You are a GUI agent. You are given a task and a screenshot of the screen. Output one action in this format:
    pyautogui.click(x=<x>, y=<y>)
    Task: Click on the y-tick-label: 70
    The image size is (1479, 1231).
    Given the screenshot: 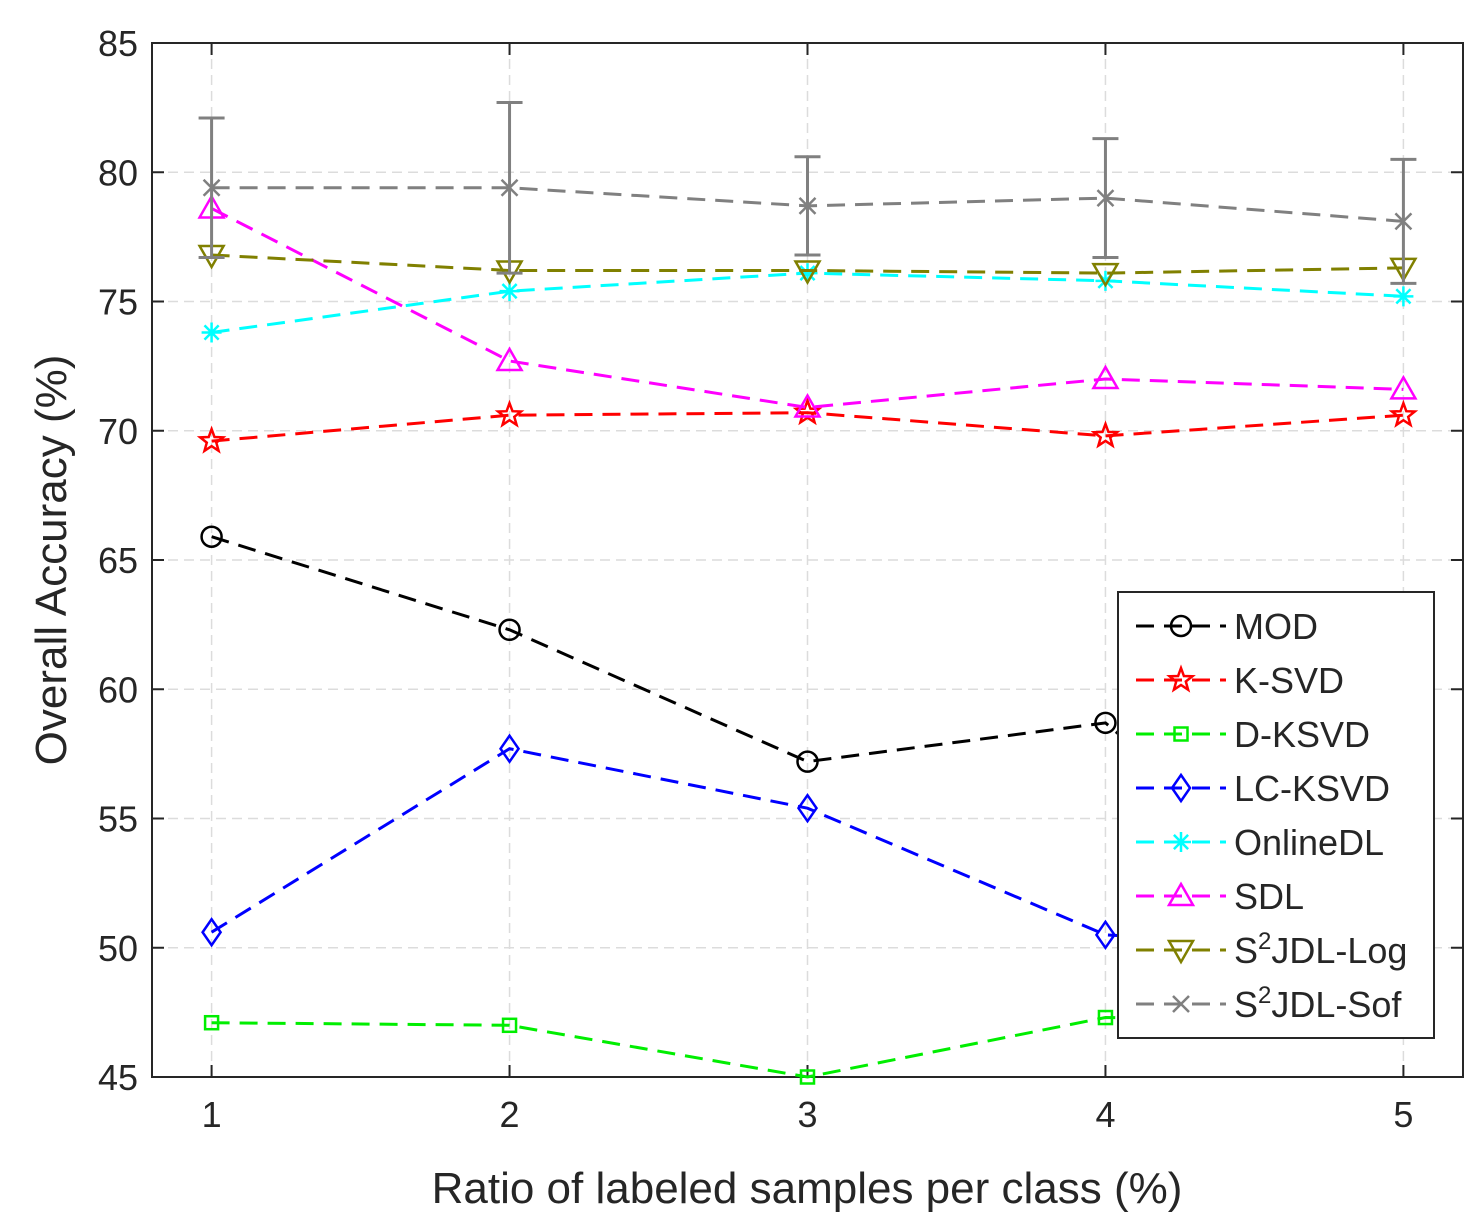 What is the action you would take?
    pyautogui.click(x=118, y=431)
    